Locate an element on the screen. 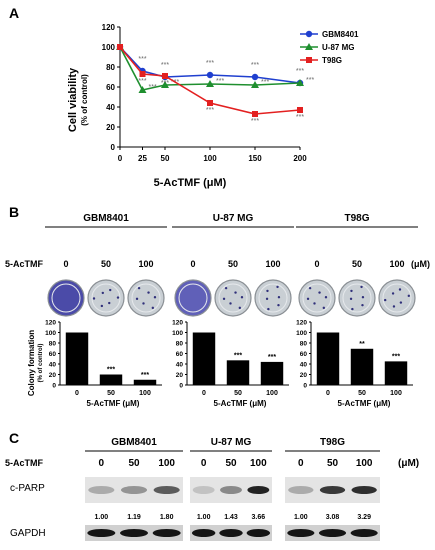  x-tick-label: 25 is located at coordinates (142, 158).